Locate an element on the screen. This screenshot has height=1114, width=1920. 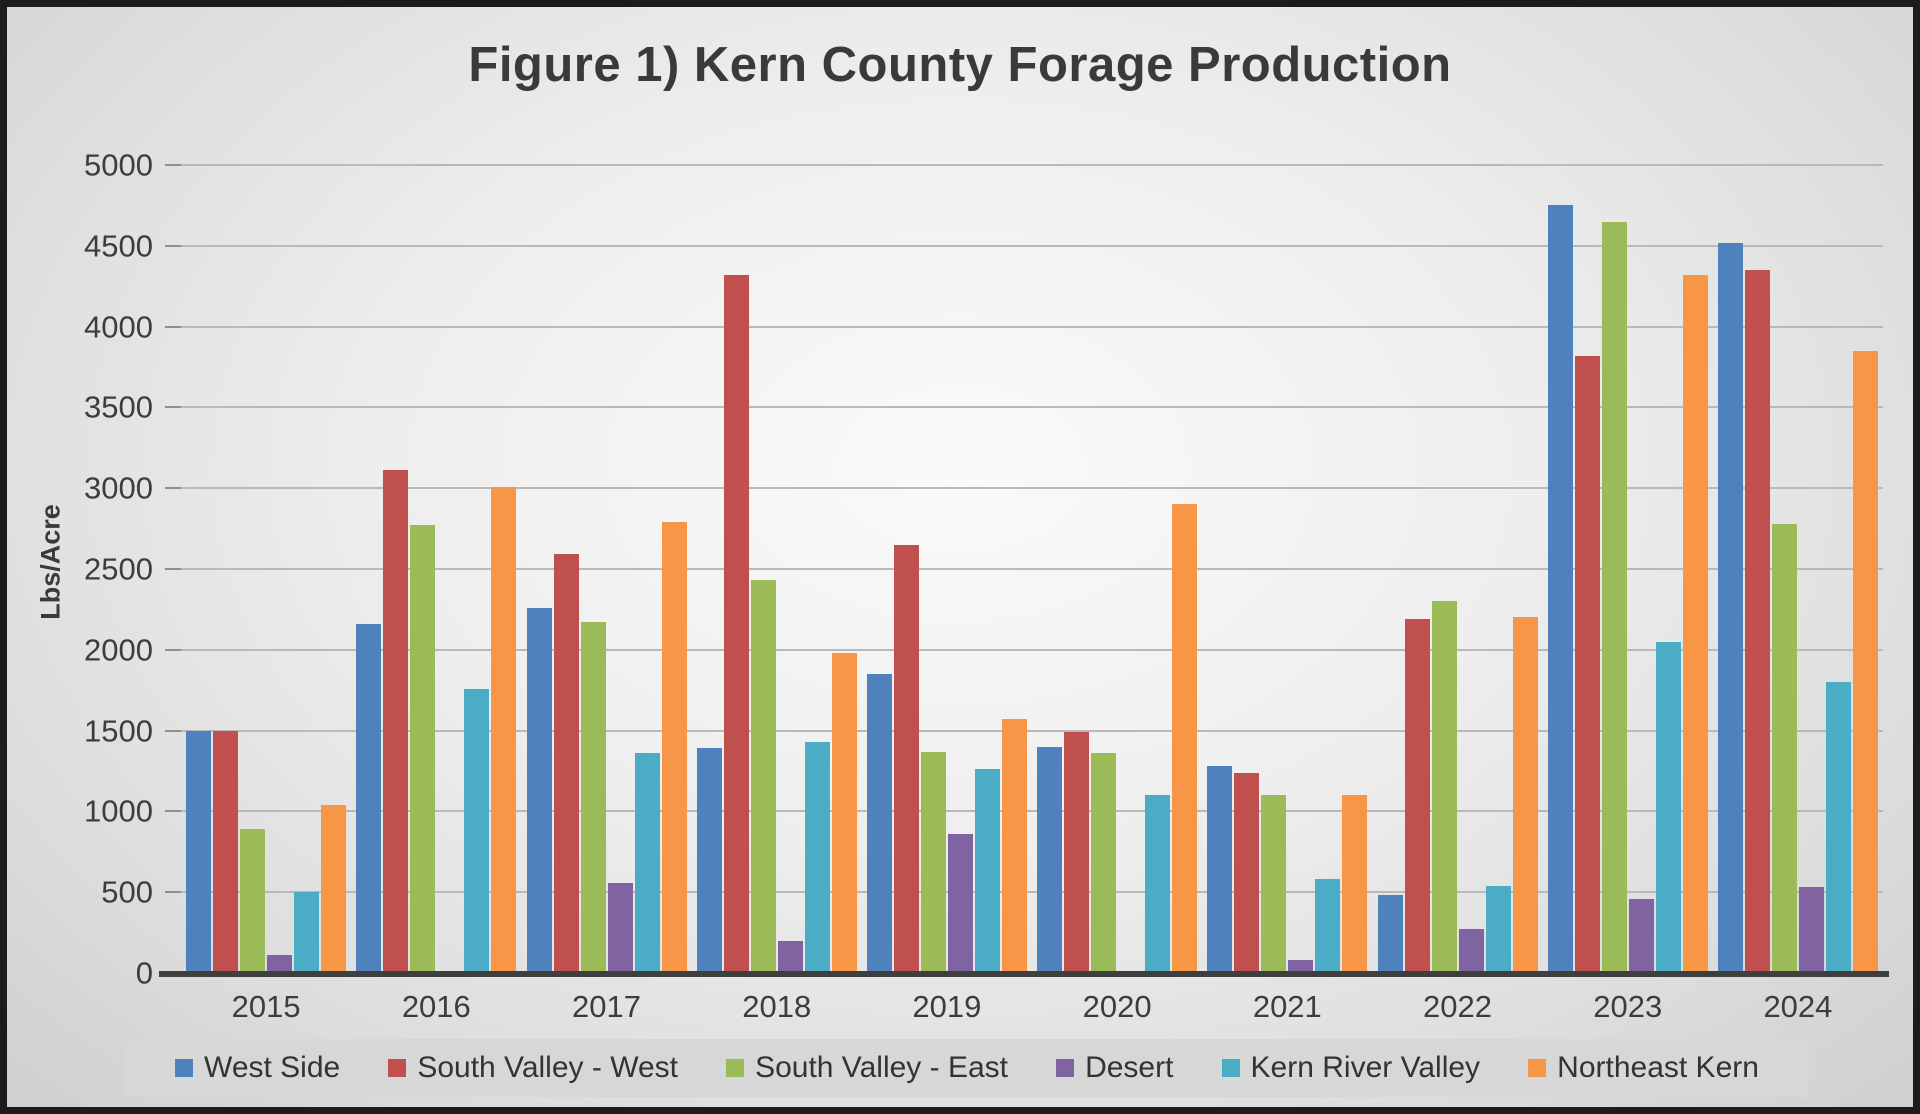
bar-west-side-2015 is located at coordinates (199, 851).